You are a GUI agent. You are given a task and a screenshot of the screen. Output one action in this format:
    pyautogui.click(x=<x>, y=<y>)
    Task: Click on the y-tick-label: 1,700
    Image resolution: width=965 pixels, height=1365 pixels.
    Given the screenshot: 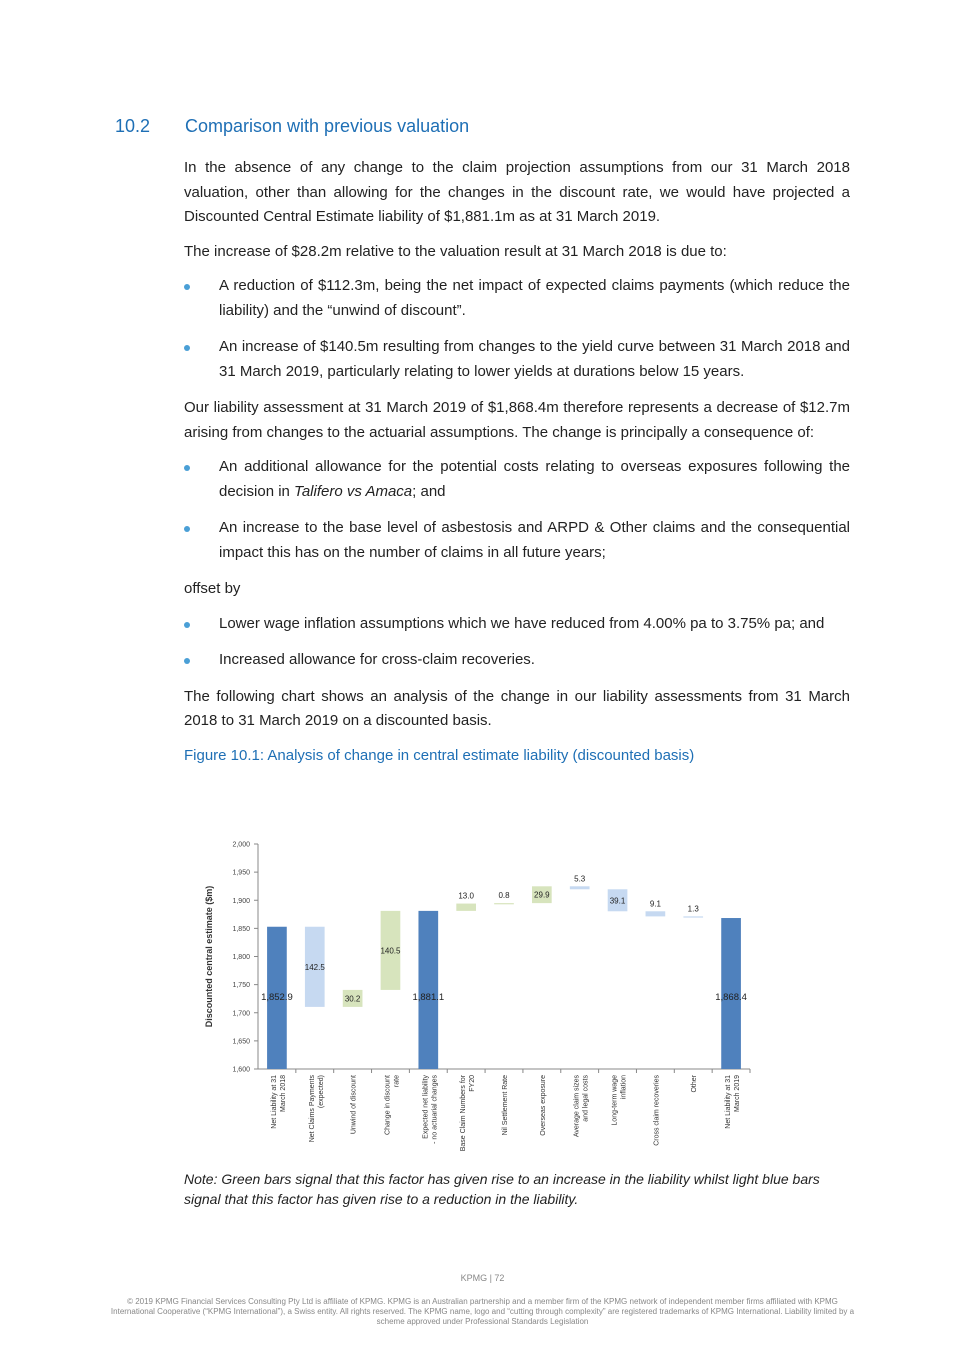 What is the action you would take?
    pyautogui.click(x=241, y=1013)
    